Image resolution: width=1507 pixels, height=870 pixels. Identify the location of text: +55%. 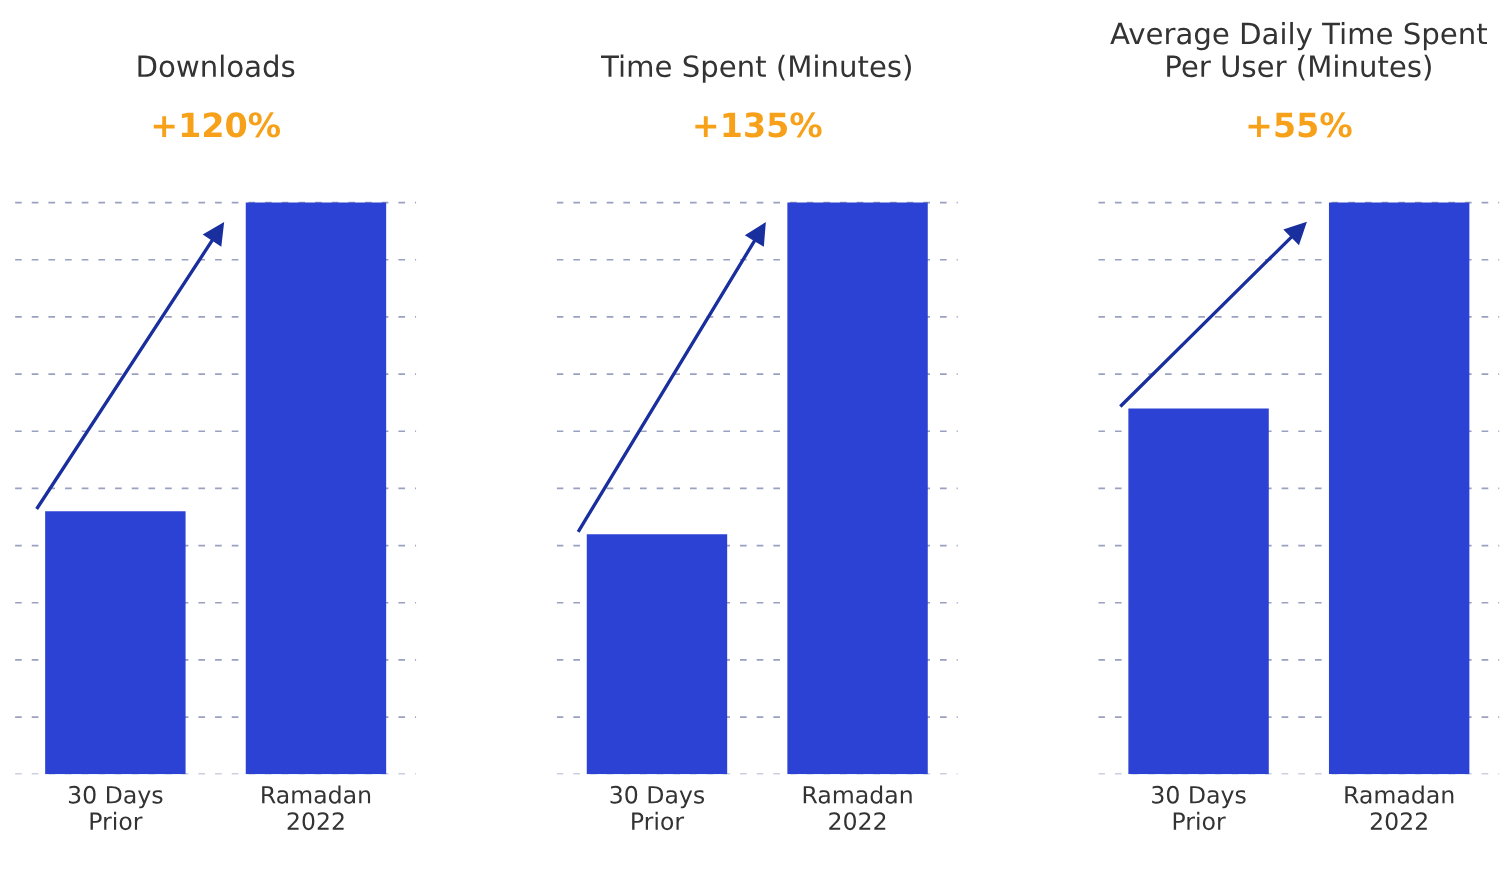
(1300, 125).